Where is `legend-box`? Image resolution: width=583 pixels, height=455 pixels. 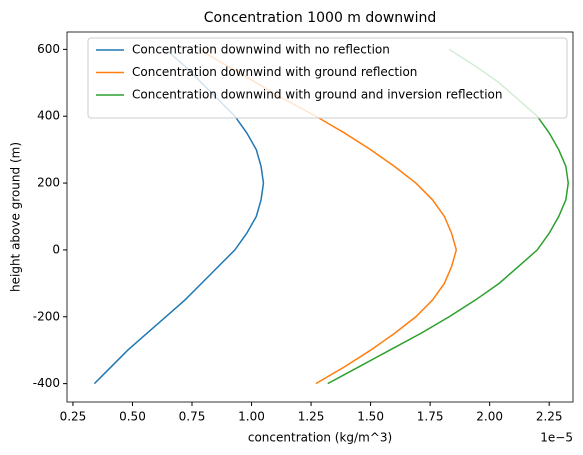 legend-box is located at coordinates (327, 78).